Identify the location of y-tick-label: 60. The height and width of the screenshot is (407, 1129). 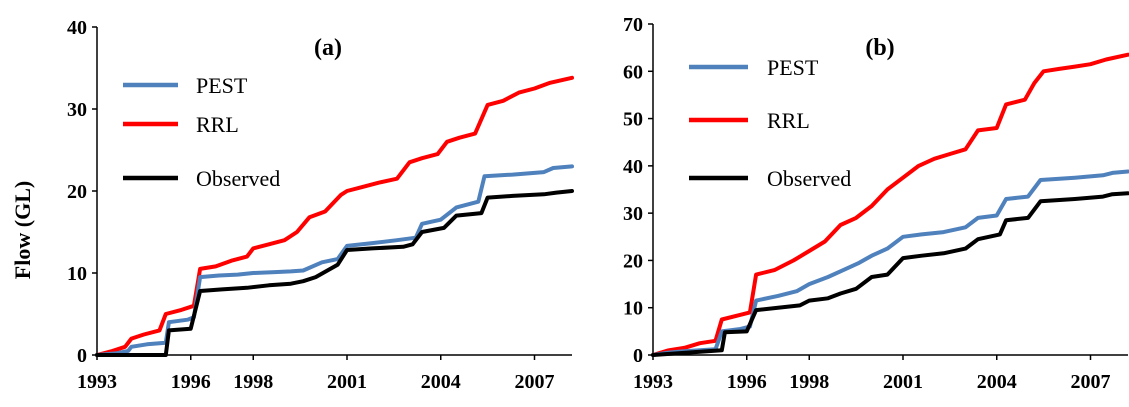
(633, 72).